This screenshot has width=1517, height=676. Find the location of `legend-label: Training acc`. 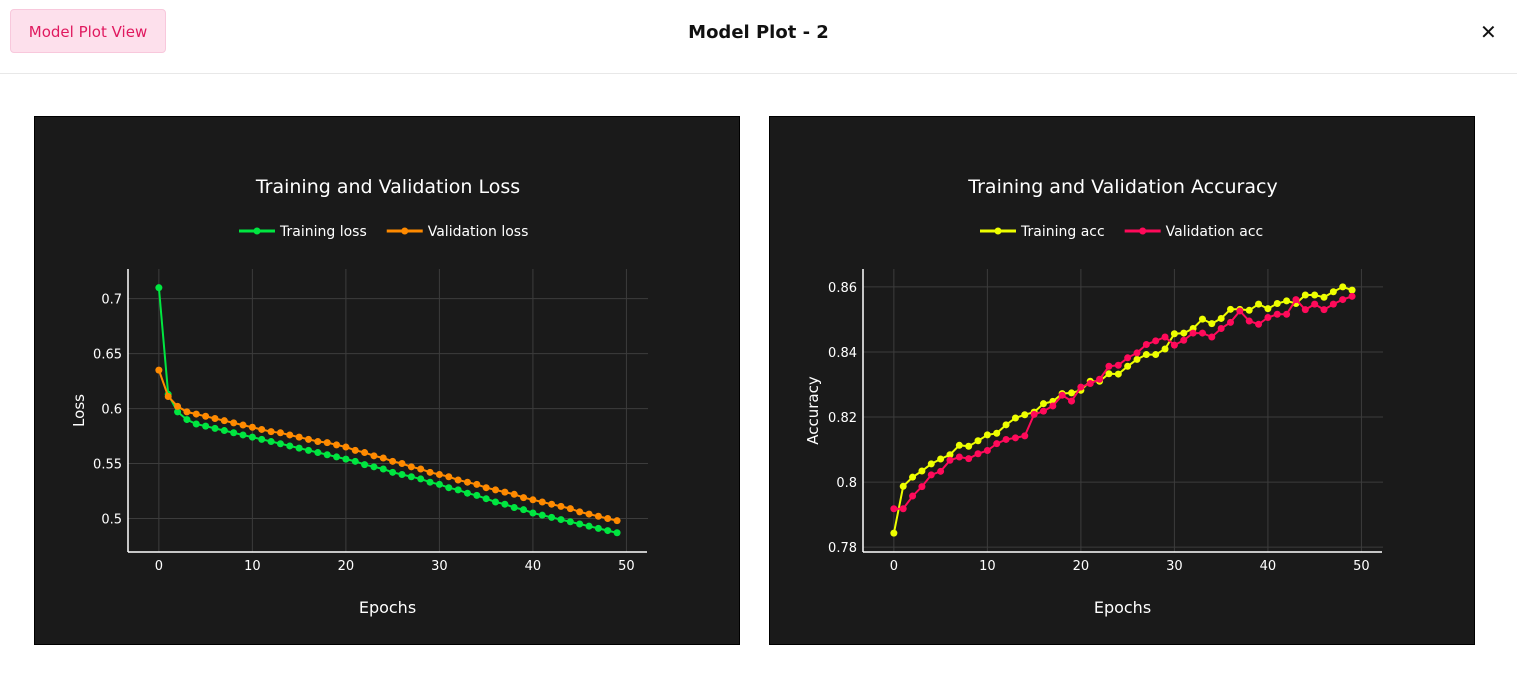

legend-label: Training acc is located at coordinates (1062, 232).